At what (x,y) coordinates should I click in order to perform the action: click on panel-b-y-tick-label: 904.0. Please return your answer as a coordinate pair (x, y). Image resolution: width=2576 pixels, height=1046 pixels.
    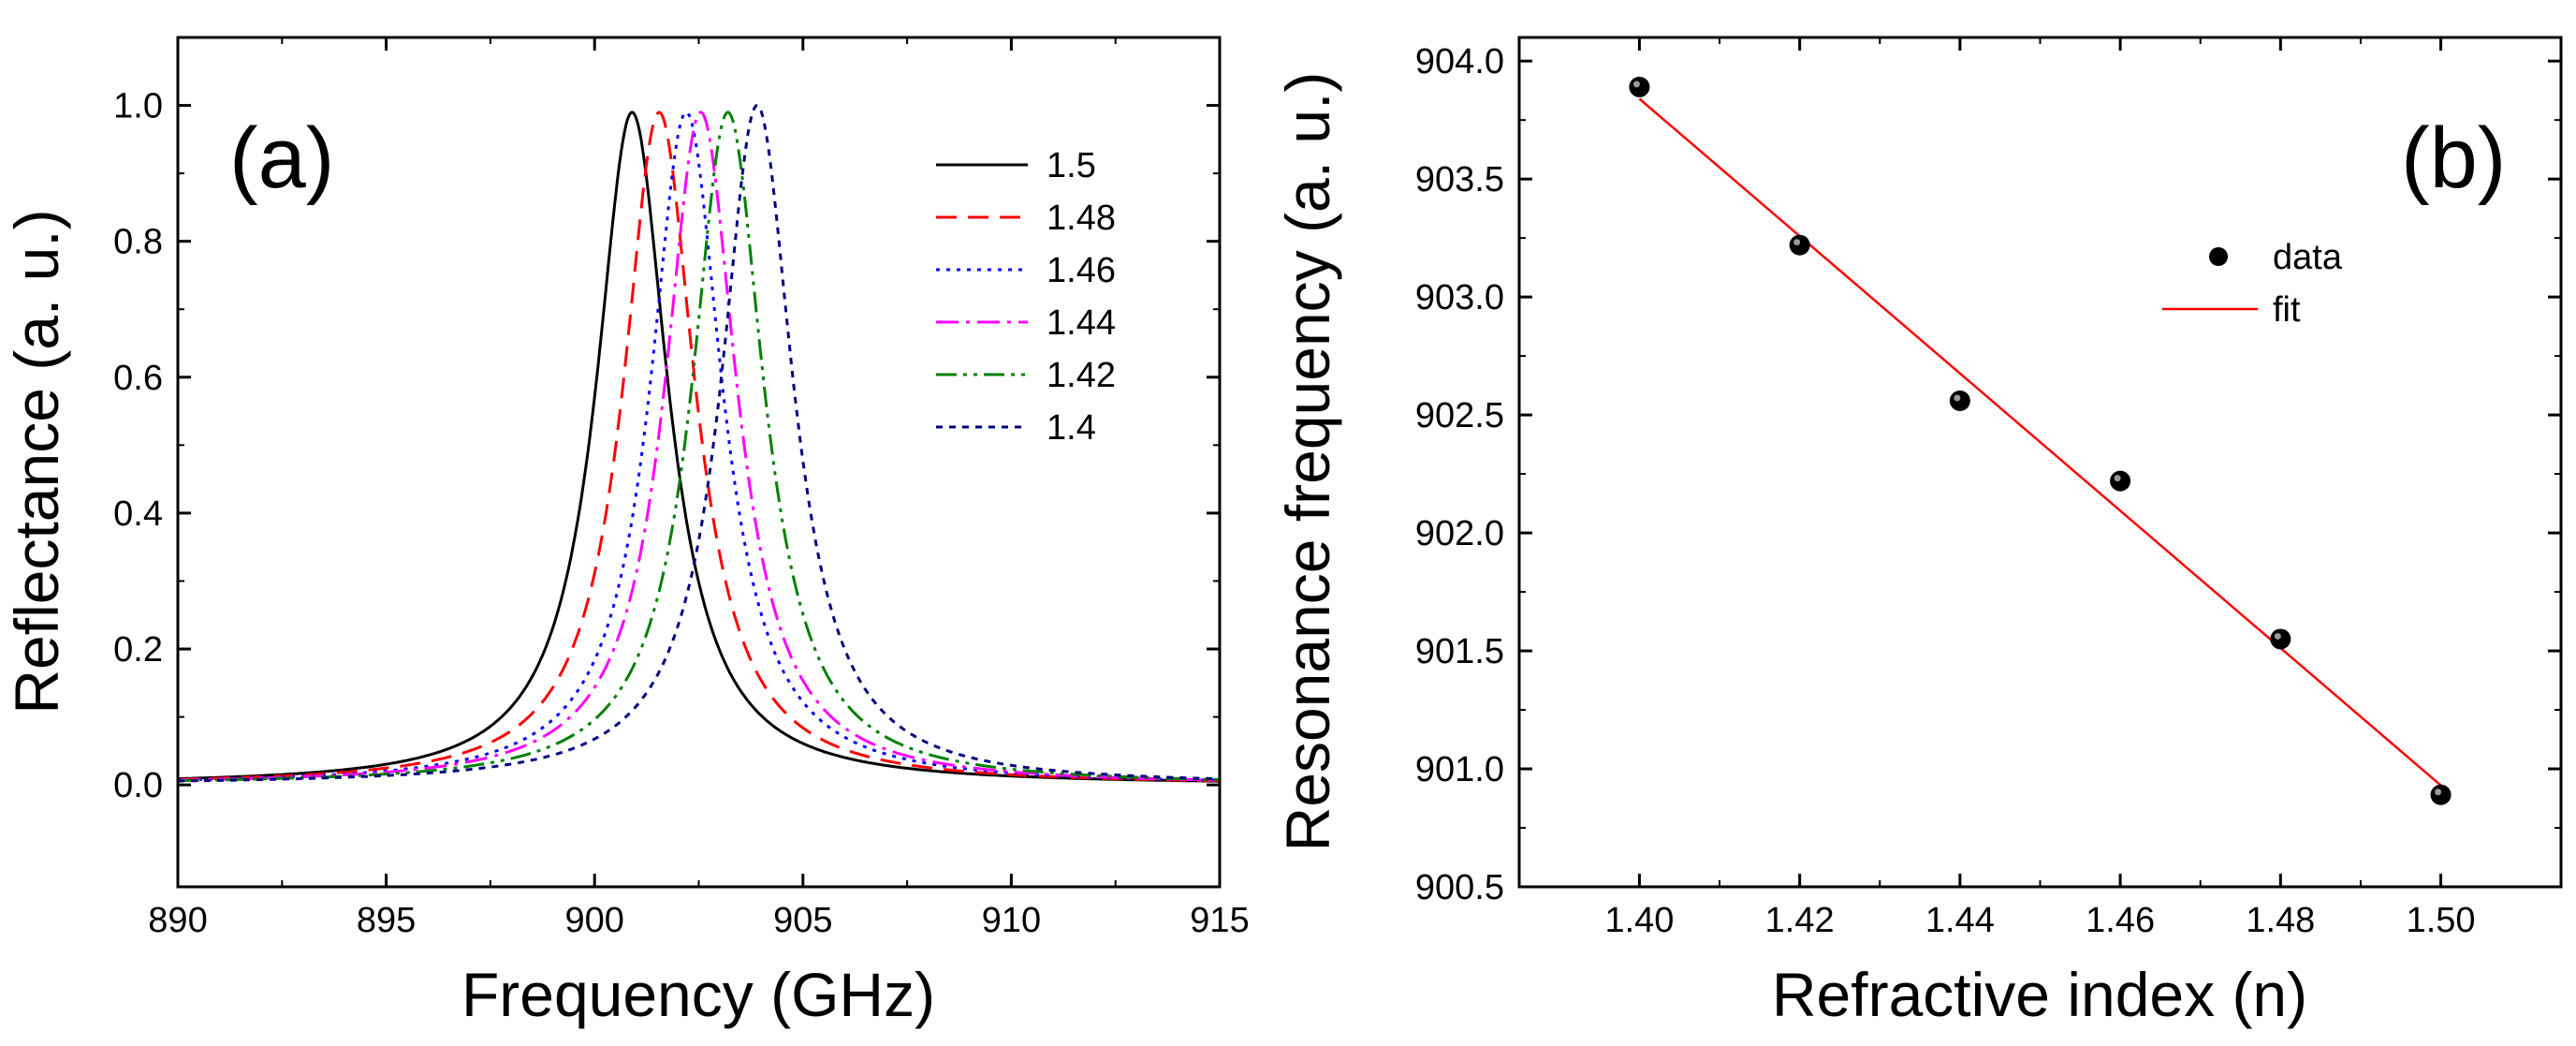
    Looking at the image, I should click on (1459, 61).